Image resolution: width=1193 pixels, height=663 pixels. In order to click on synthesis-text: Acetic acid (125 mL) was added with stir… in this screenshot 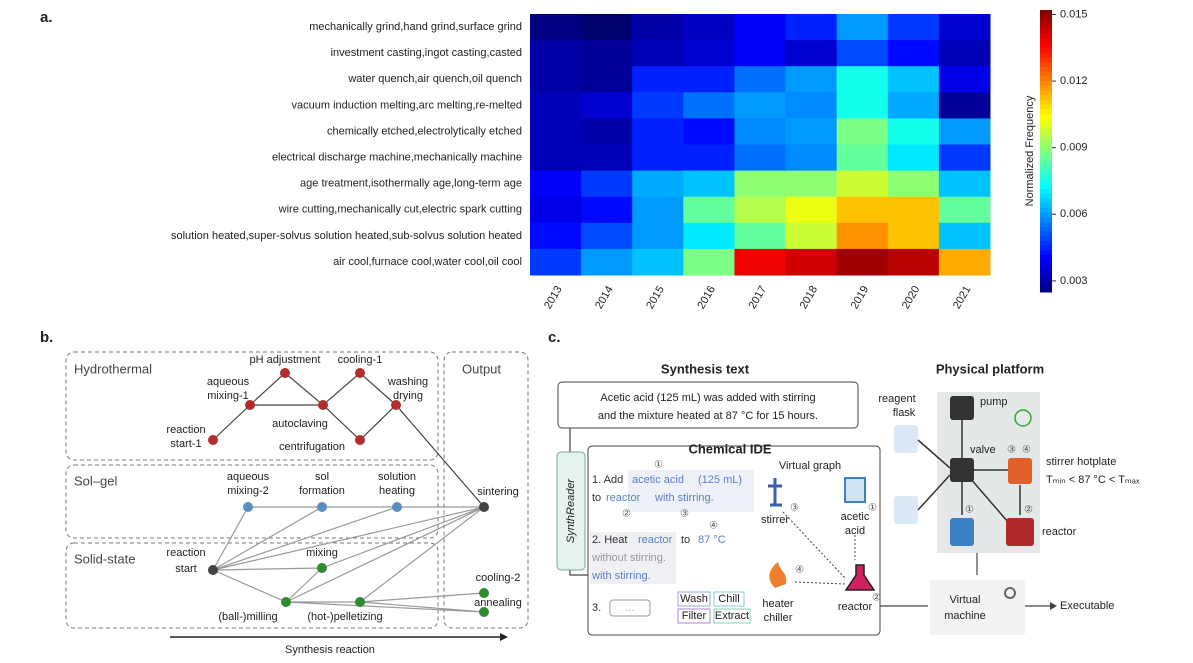, I will do `click(707, 398)`.